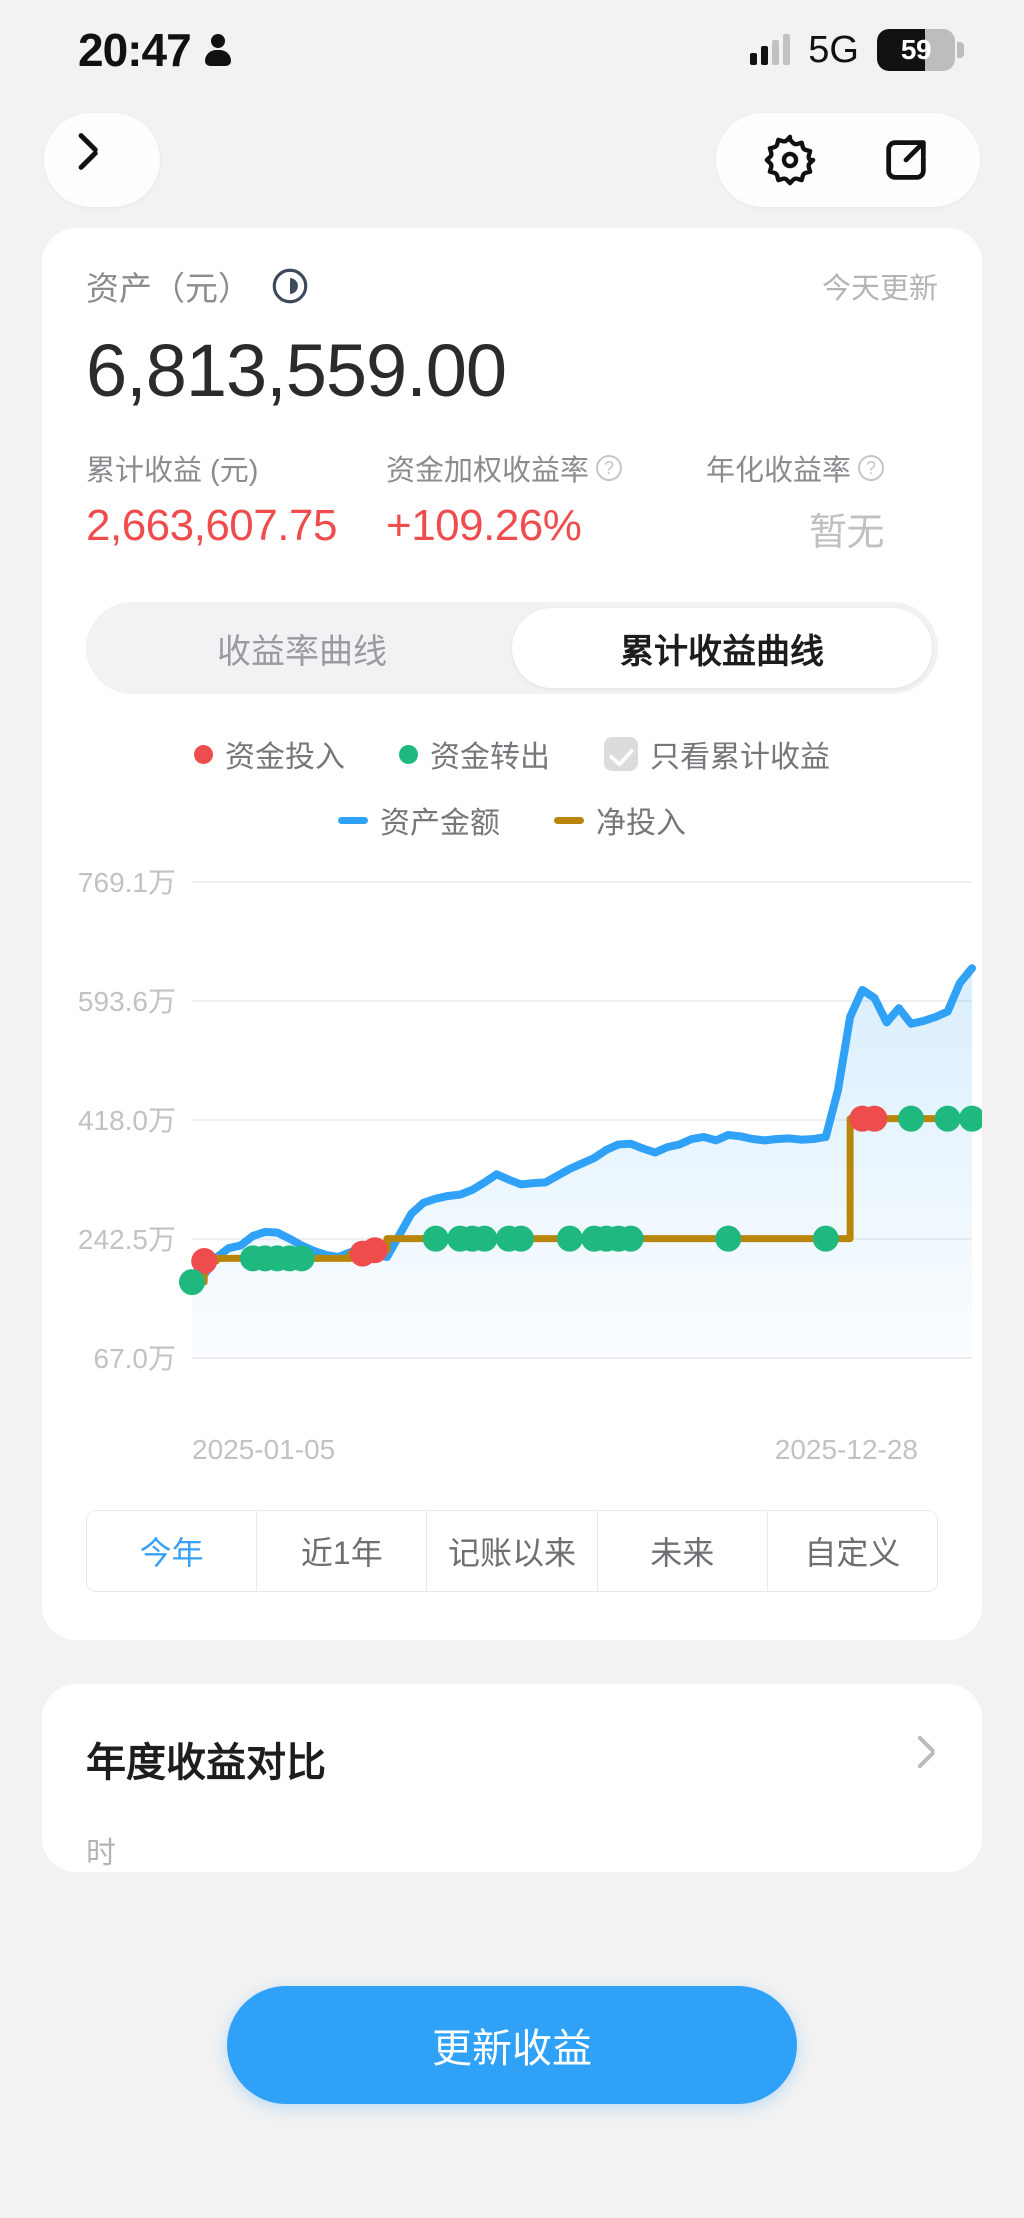  Describe the element at coordinates (740, 757) in the screenshot. I see `legend-label: 只看累计收益` at that location.